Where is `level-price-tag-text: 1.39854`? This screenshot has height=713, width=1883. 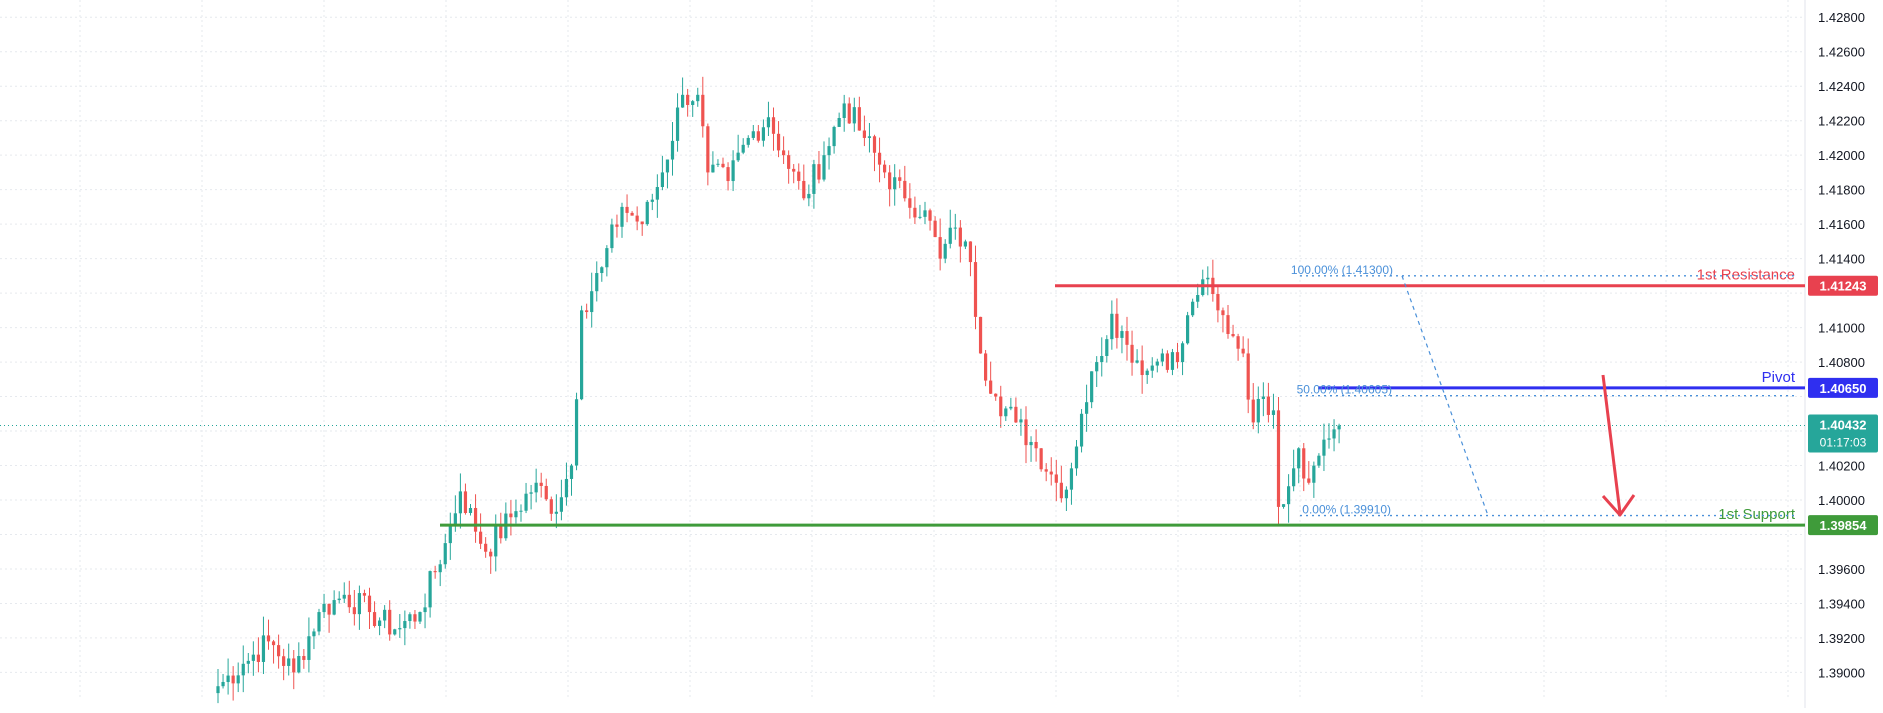 level-price-tag-text: 1.39854 is located at coordinates (1844, 525).